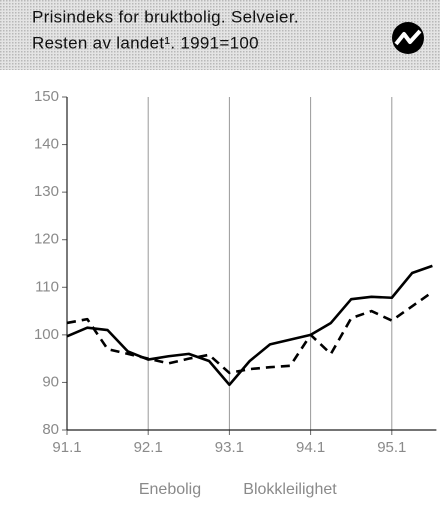 This screenshot has height=505, width=440. What do you see at coordinates (165, 16) in the screenshot?
I see `chart-title: Prisindeks for bruktbolig. Selveier.` at bounding box center [165, 16].